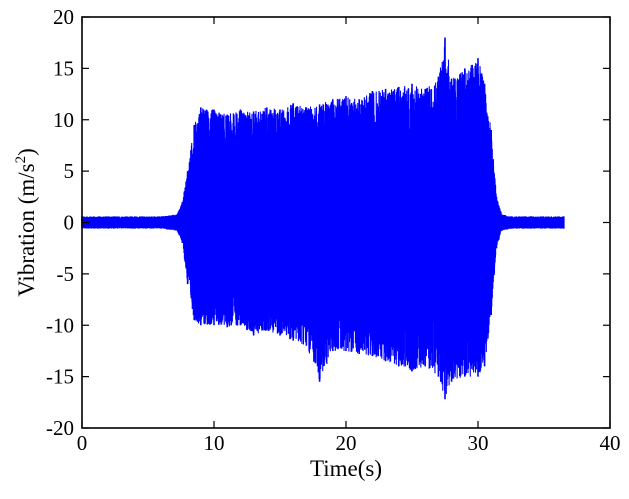  What do you see at coordinates (346, 468) in the screenshot?
I see `x-axis-label: Time(s)` at bounding box center [346, 468].